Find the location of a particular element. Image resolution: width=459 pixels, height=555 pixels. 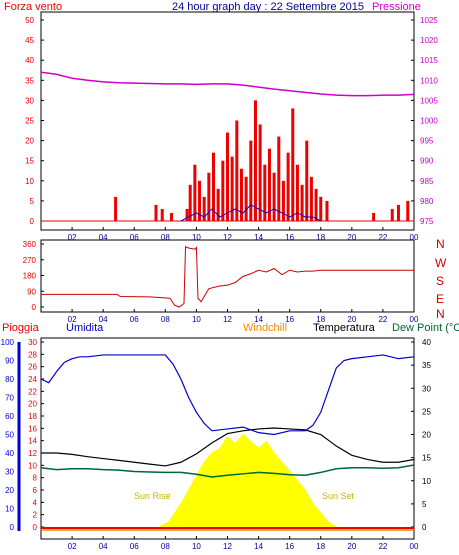

temperature-axis-label: 35 is located at coordinates (426, 365).